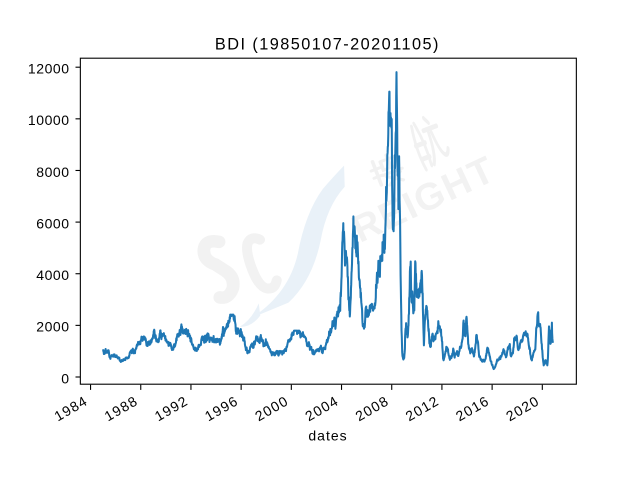 Image resolution: width=640 pixels, height=480 pixels. What do you see at coordinates (65, 378) in the screenshot?
I see `svg-text: 0` at bounding box center [65, 378].